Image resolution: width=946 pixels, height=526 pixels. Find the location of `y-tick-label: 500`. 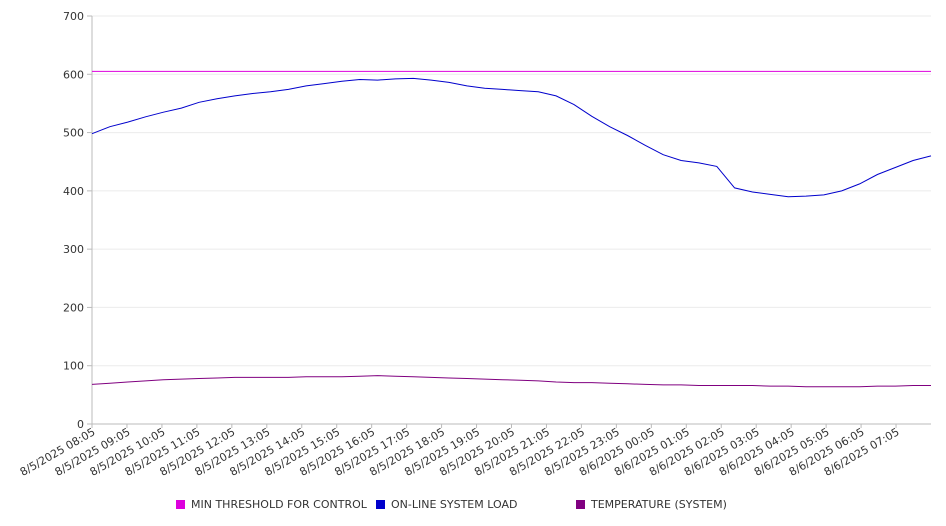

y-tick-label: 500 is located at coordinates (73, 133).